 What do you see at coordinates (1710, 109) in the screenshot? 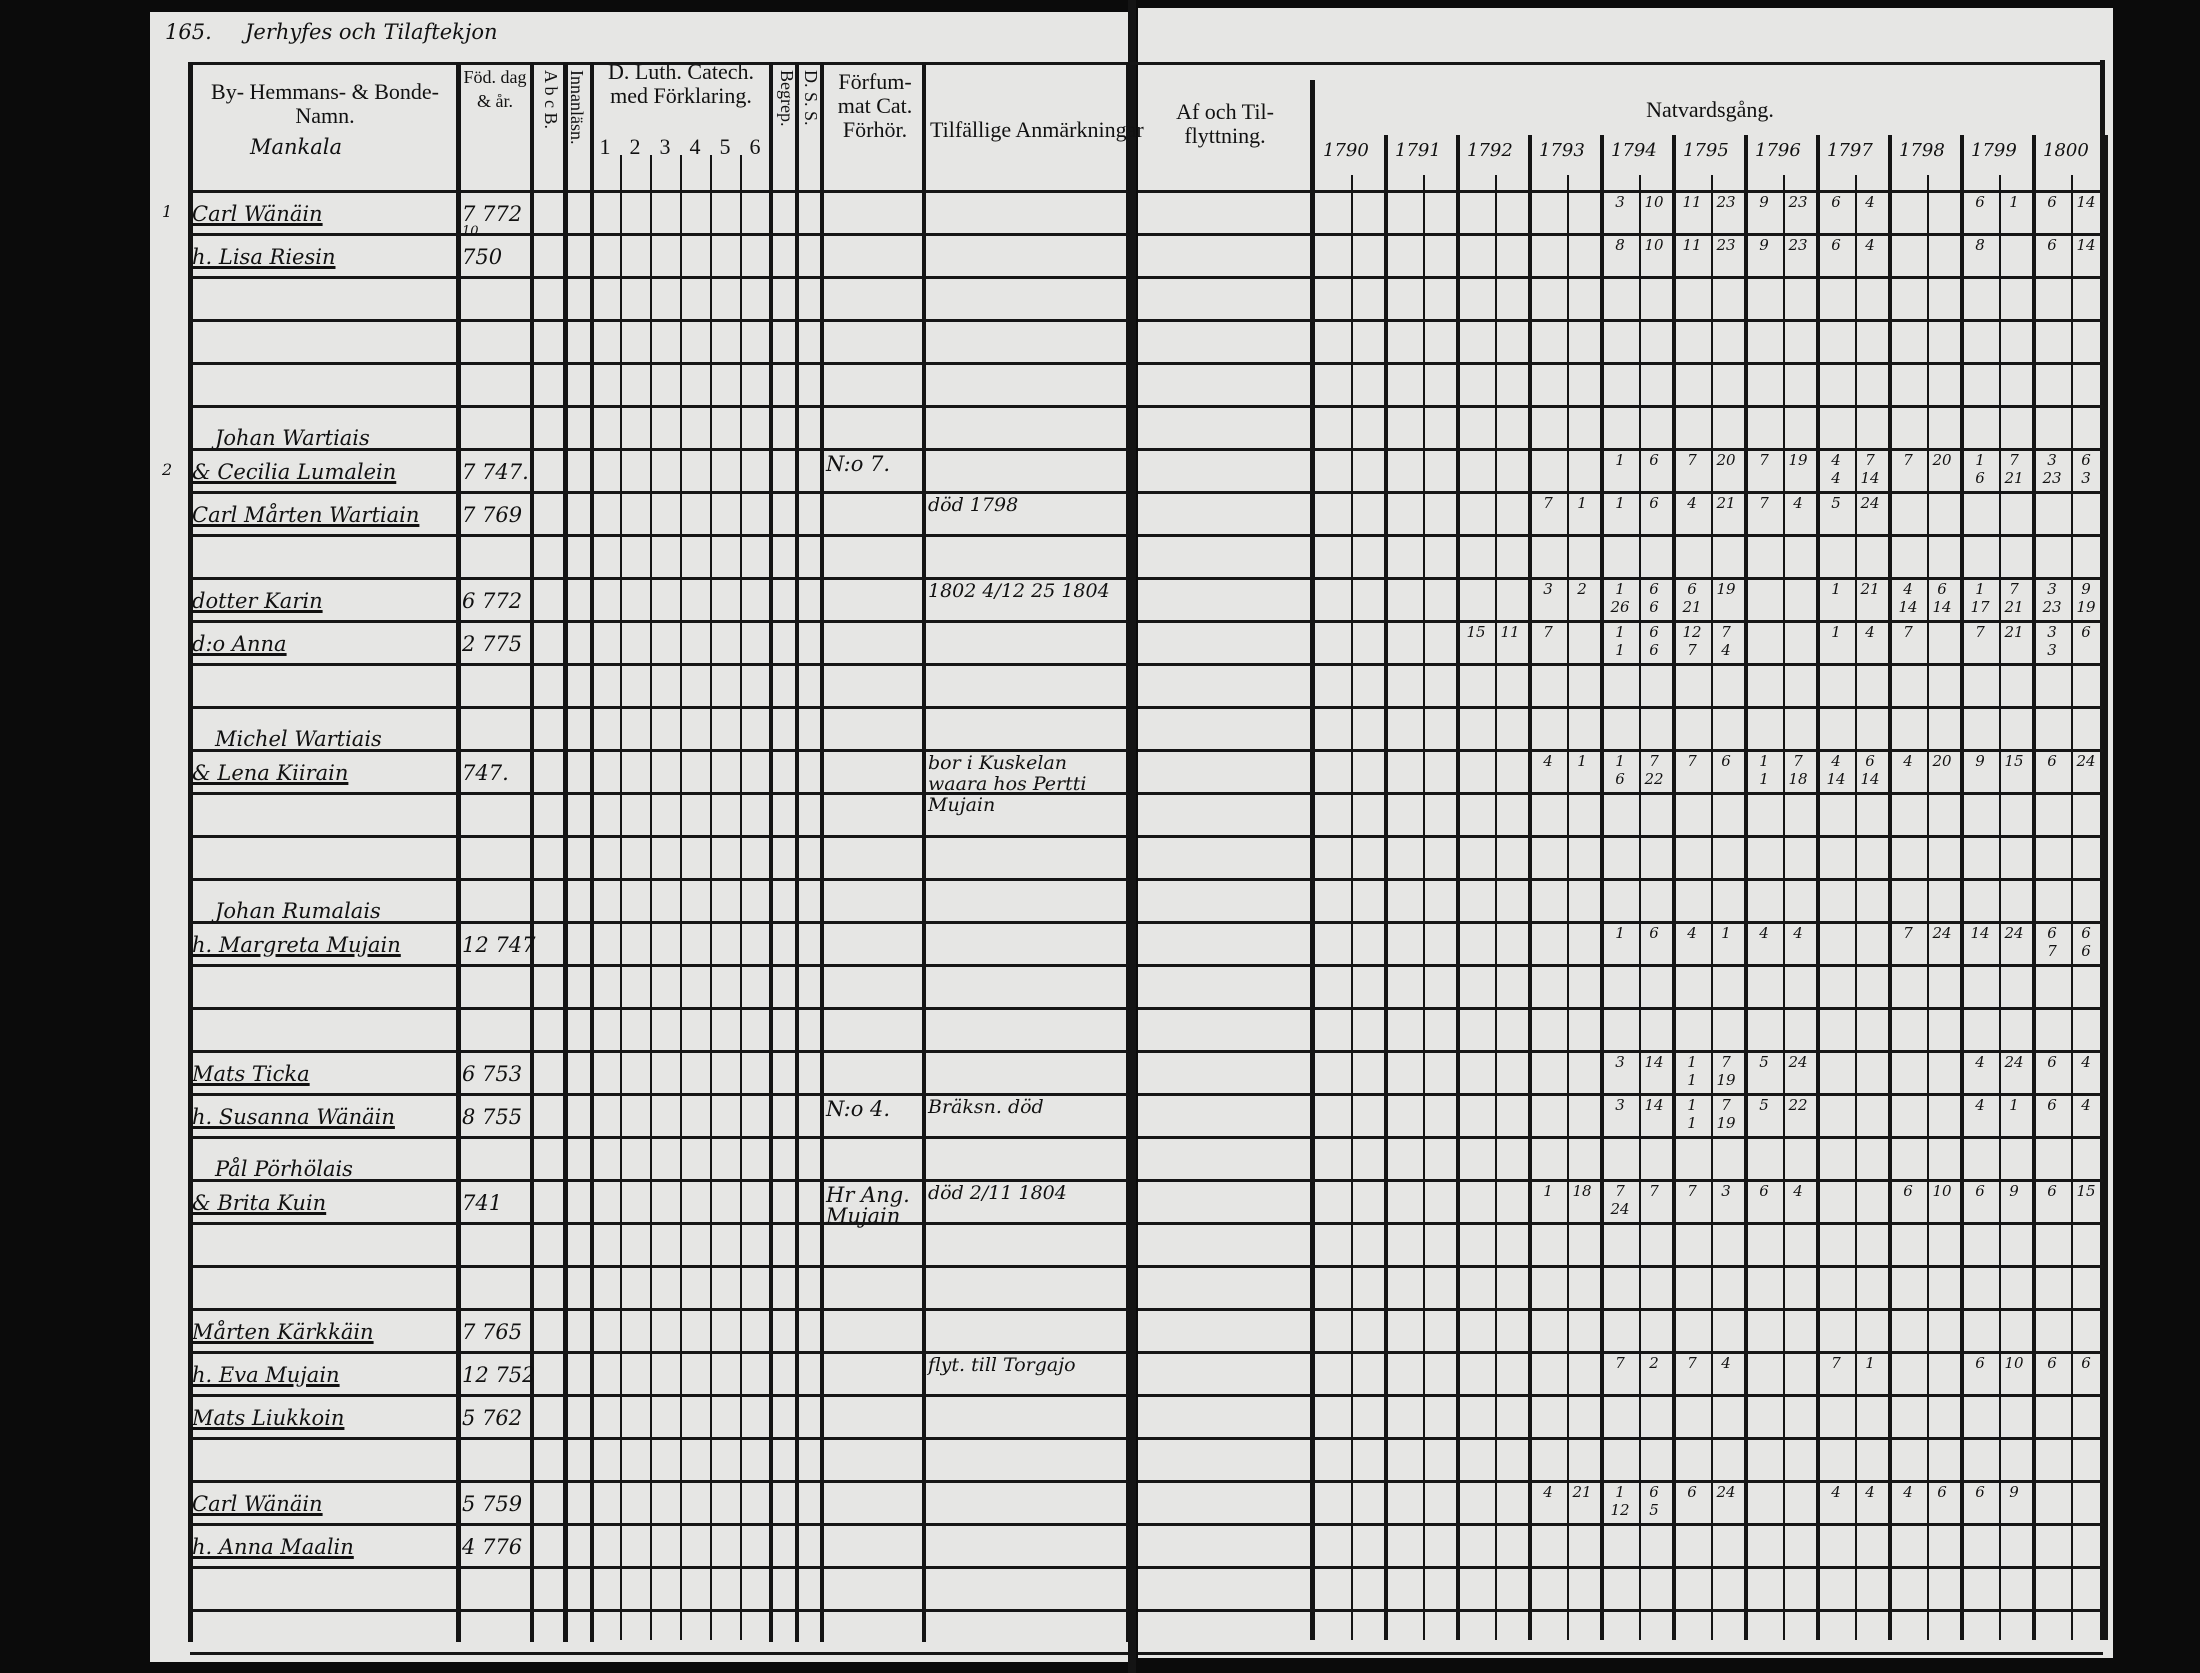
I see `header-communion: Natvardsgång.` at bounding box center [1710, 109].